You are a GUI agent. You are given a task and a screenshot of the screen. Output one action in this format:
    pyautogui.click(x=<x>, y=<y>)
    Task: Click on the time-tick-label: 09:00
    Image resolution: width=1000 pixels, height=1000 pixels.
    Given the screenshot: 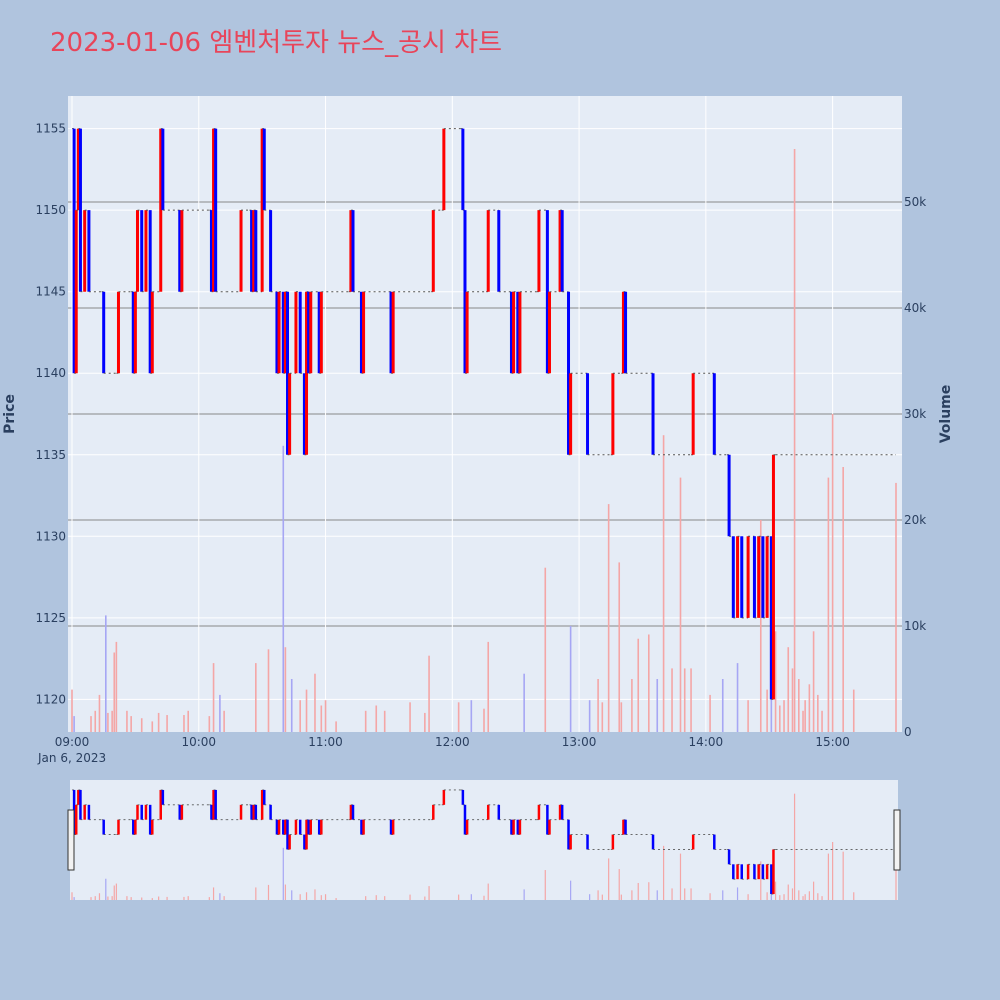 What is the action you would take?
    pyautogui.click(x=72, y=742)
    